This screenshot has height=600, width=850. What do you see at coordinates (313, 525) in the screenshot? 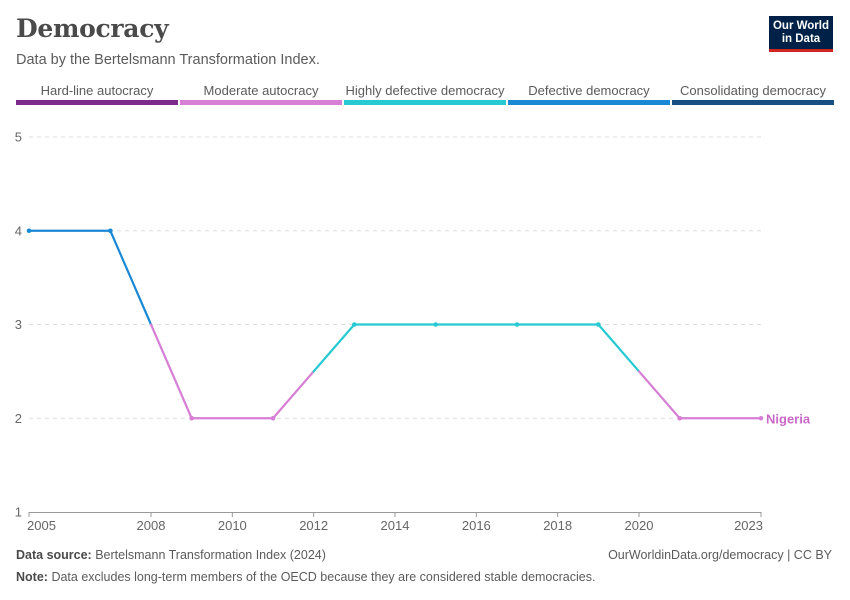
I see `x-tick-label: 2012` at bounding box center [313, 525].